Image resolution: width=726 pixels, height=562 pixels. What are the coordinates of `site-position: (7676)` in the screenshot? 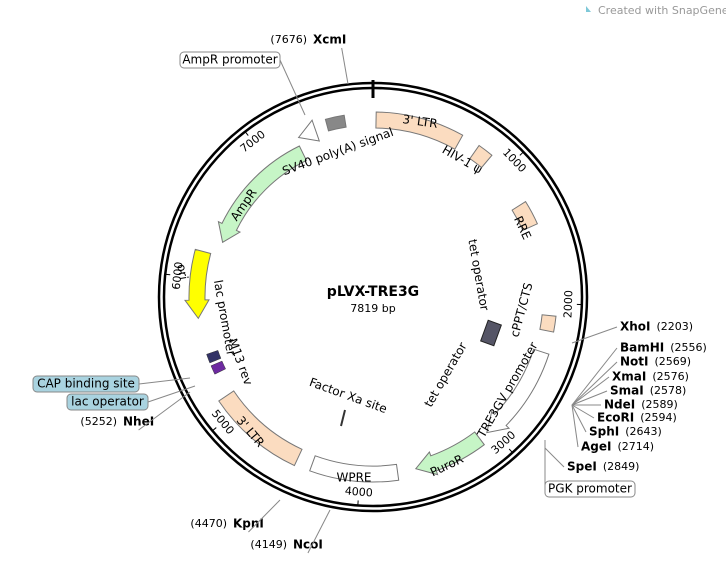 It's located at (288, 39).